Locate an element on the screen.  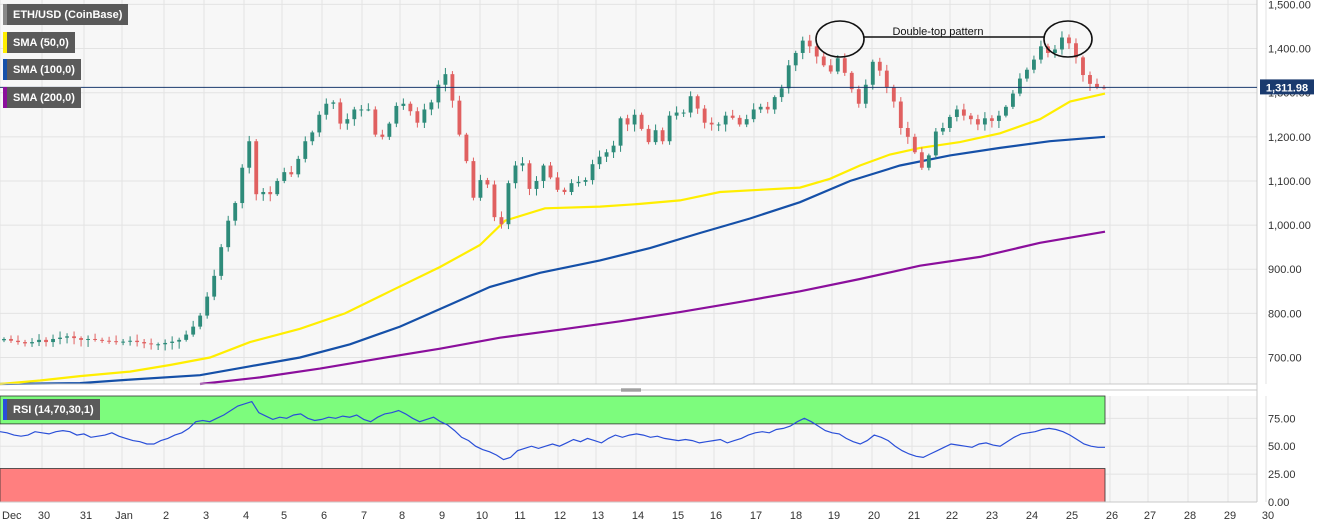
price-tick-label: 1,000.00 is located at coordinates (1289, 226).